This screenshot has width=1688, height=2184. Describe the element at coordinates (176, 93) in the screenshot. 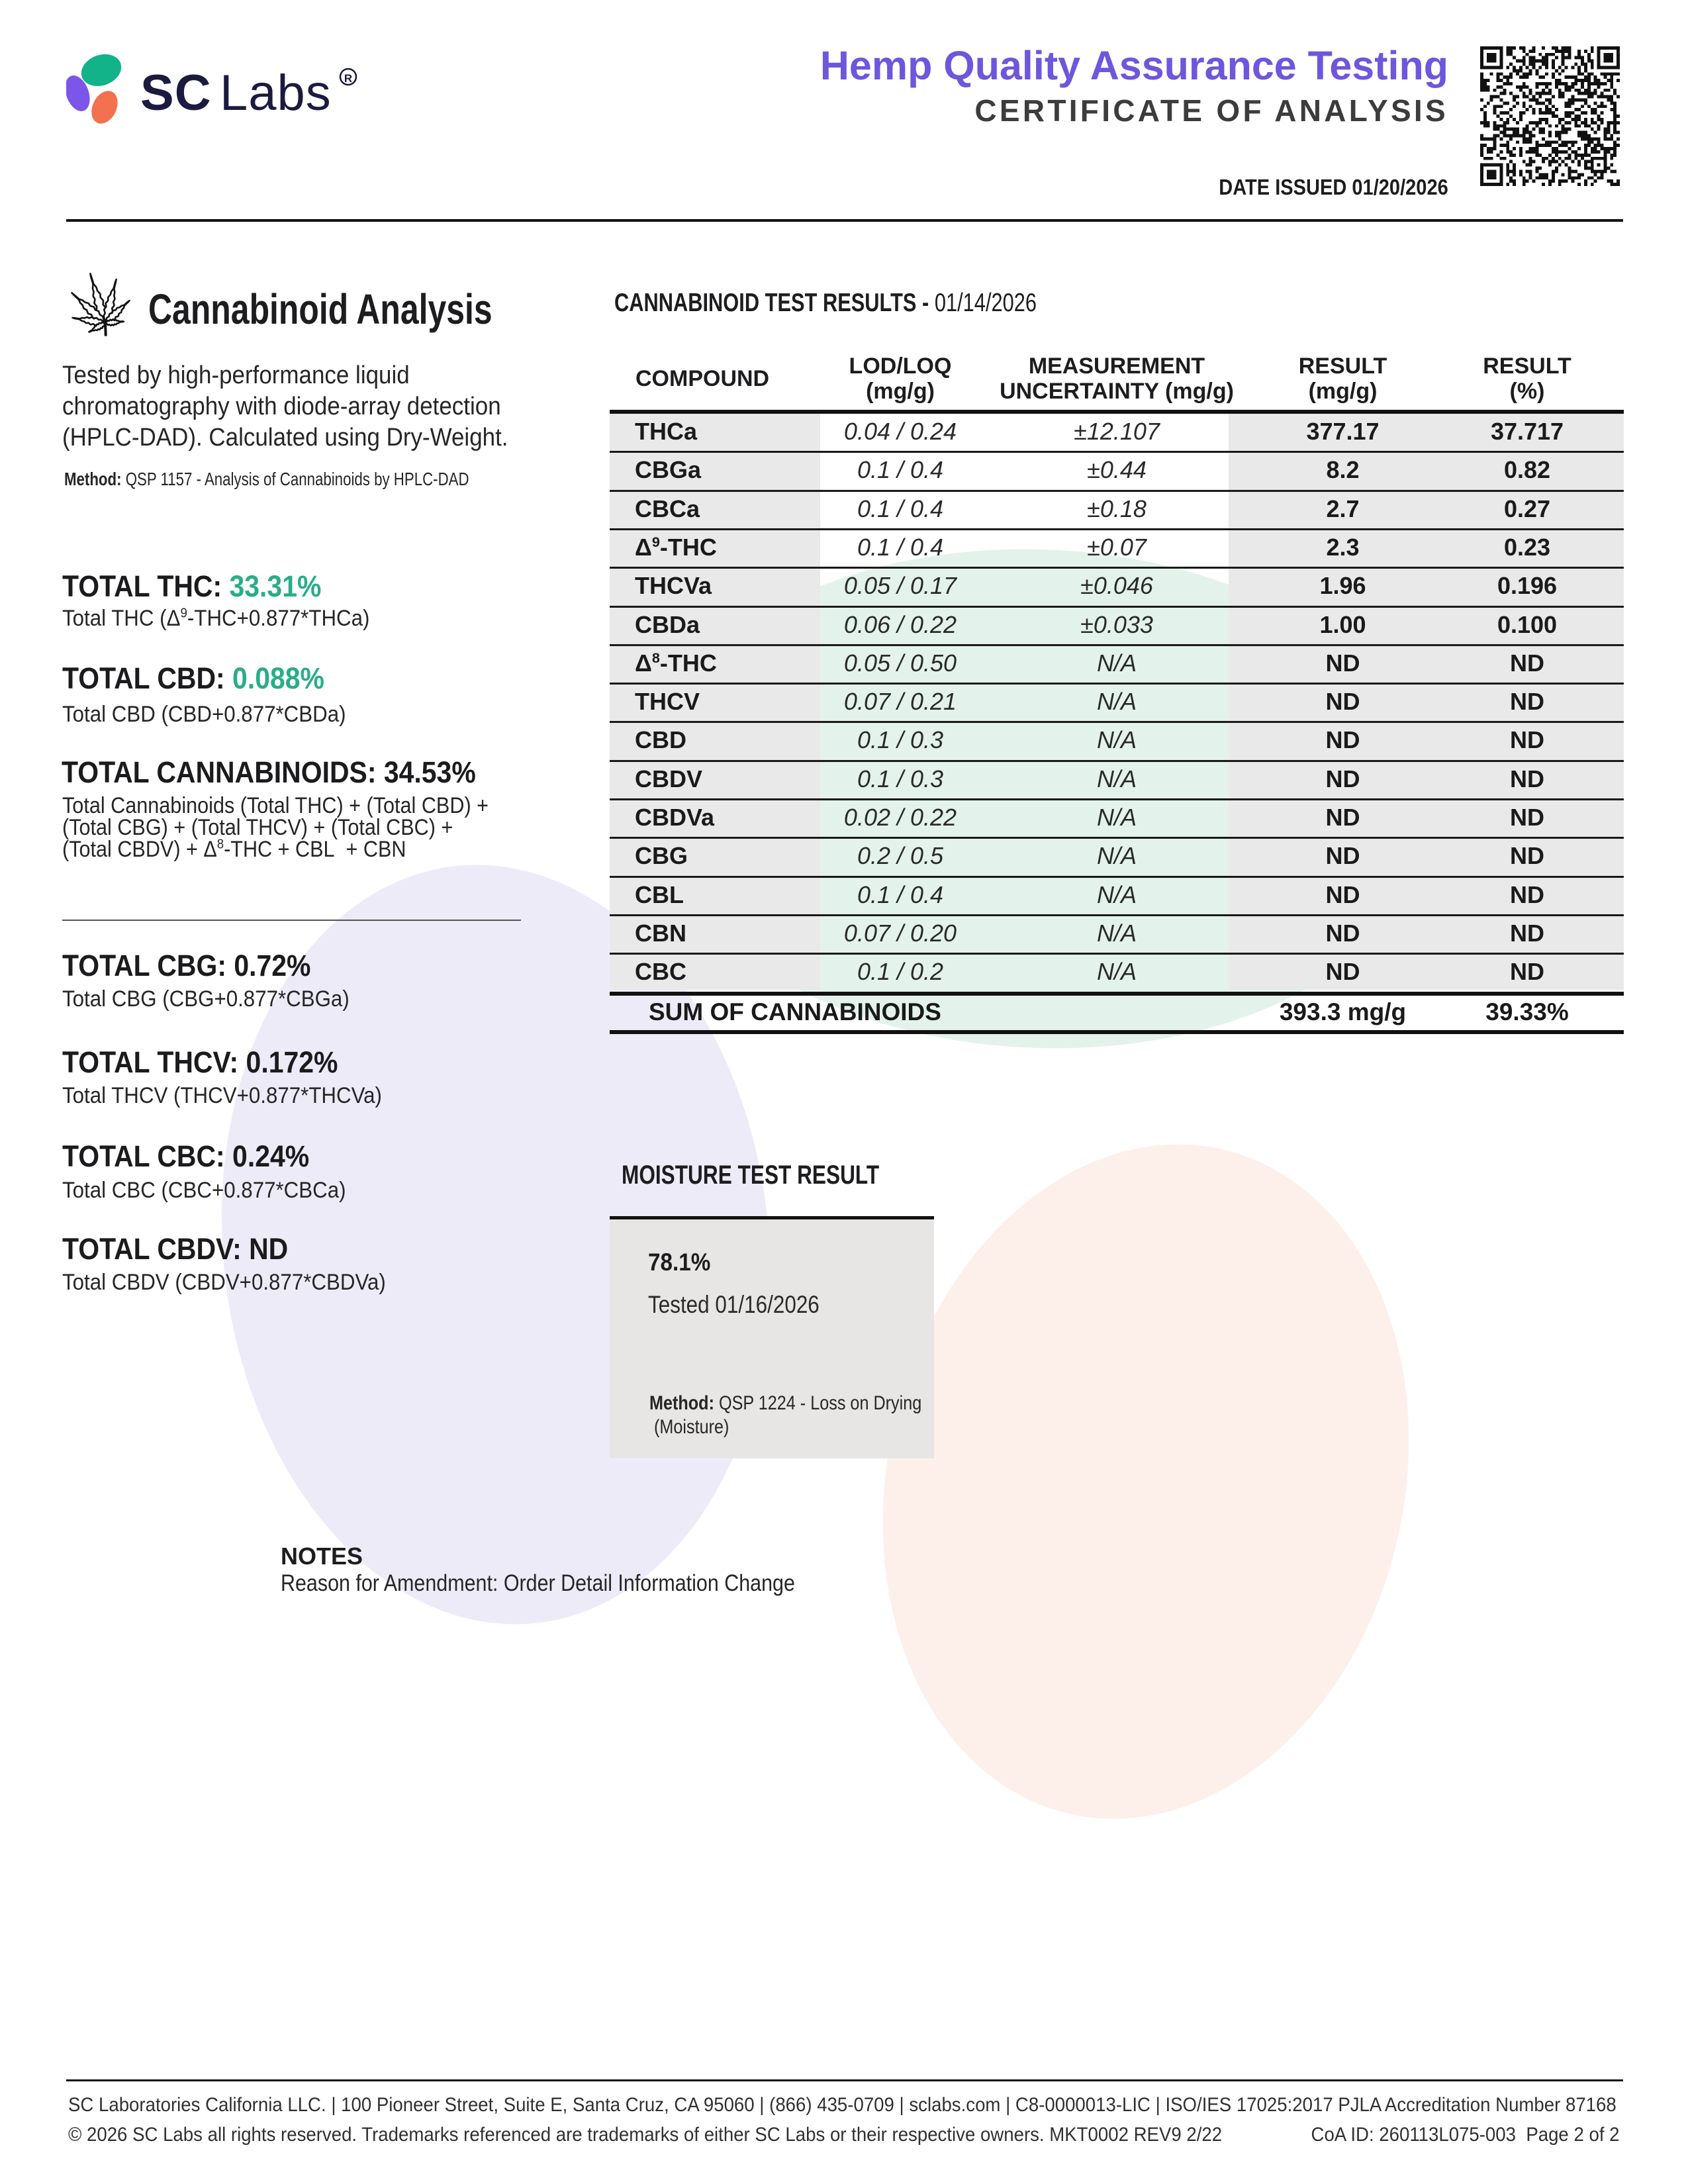

I see `svg-text: SC` at that location.